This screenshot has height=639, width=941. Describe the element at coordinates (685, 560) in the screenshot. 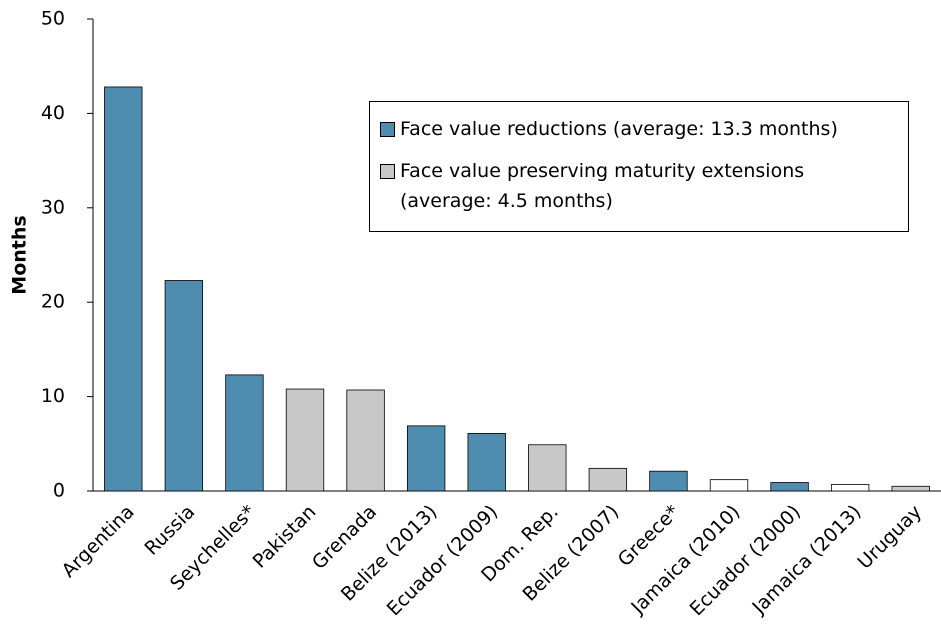

I see `x-tick-label: Jamaica (2010)` at that location.